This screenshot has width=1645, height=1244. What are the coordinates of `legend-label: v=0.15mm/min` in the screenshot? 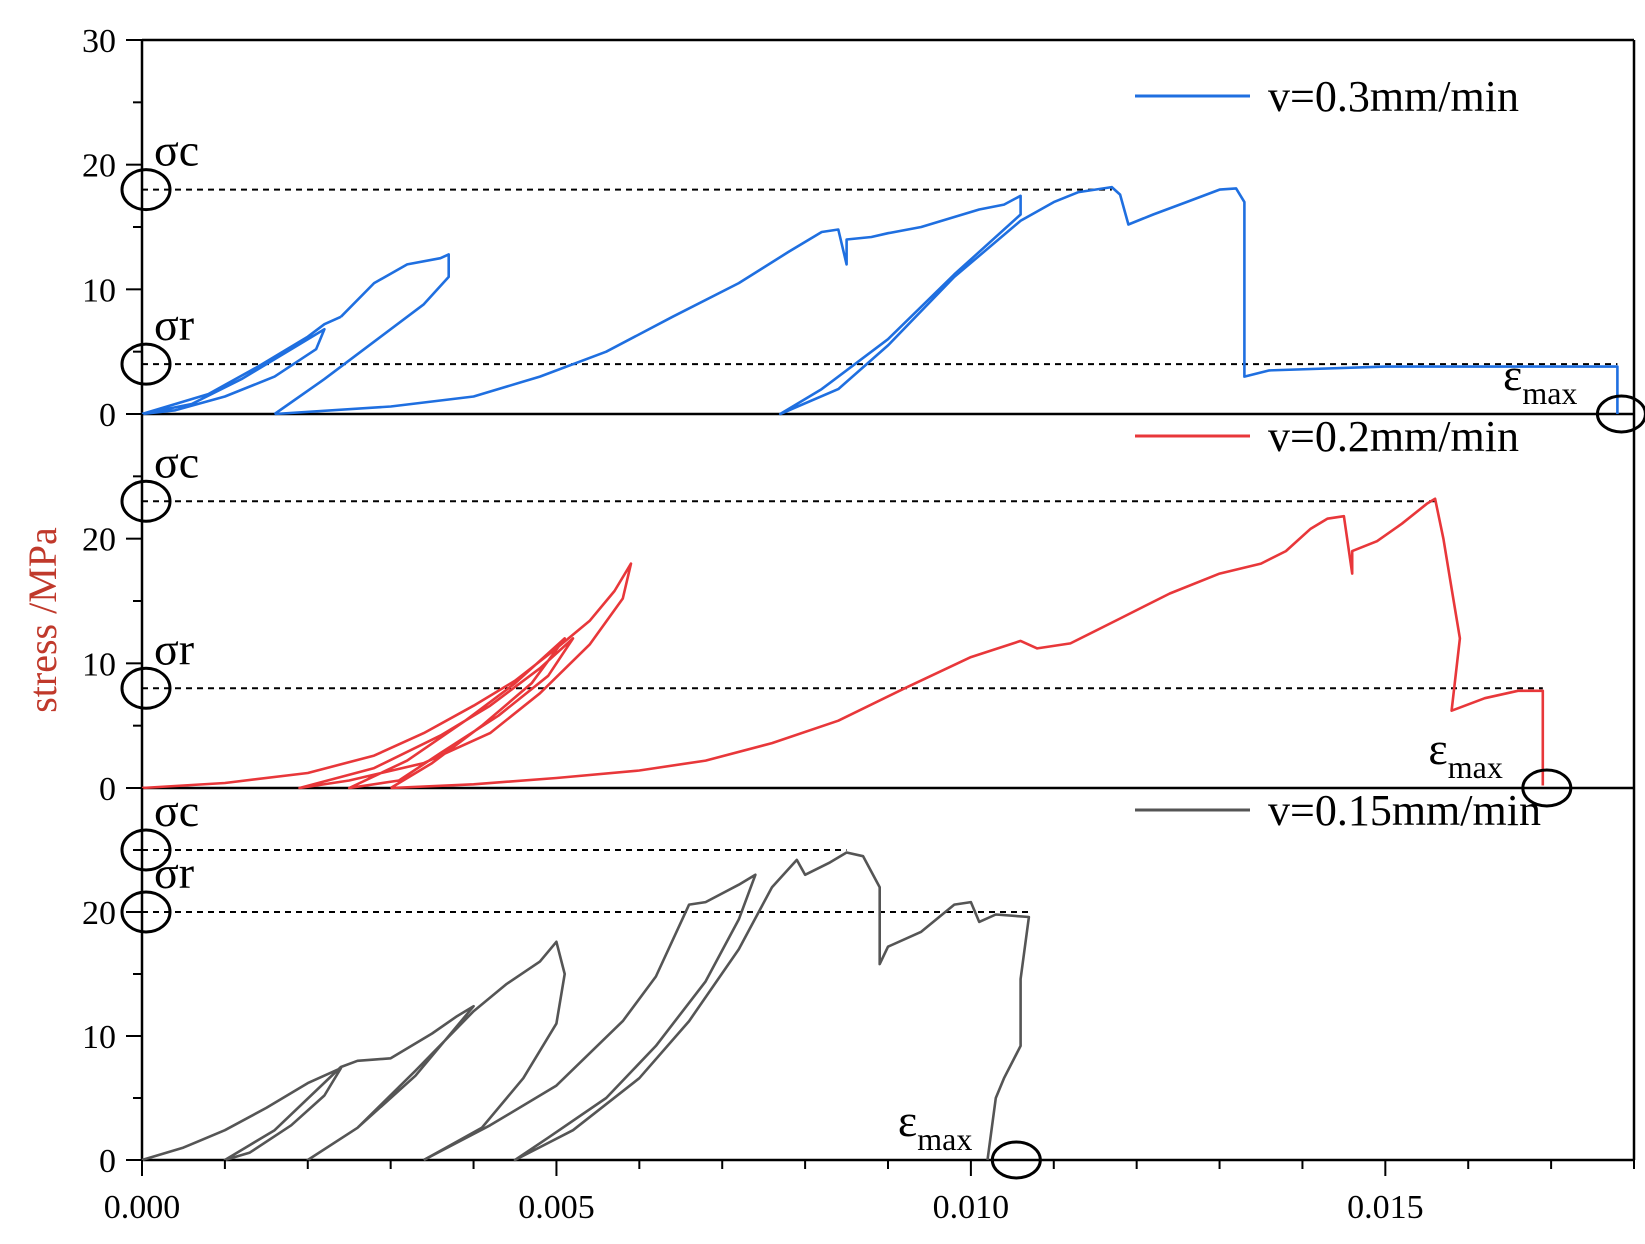 It's located at (1404, 810).